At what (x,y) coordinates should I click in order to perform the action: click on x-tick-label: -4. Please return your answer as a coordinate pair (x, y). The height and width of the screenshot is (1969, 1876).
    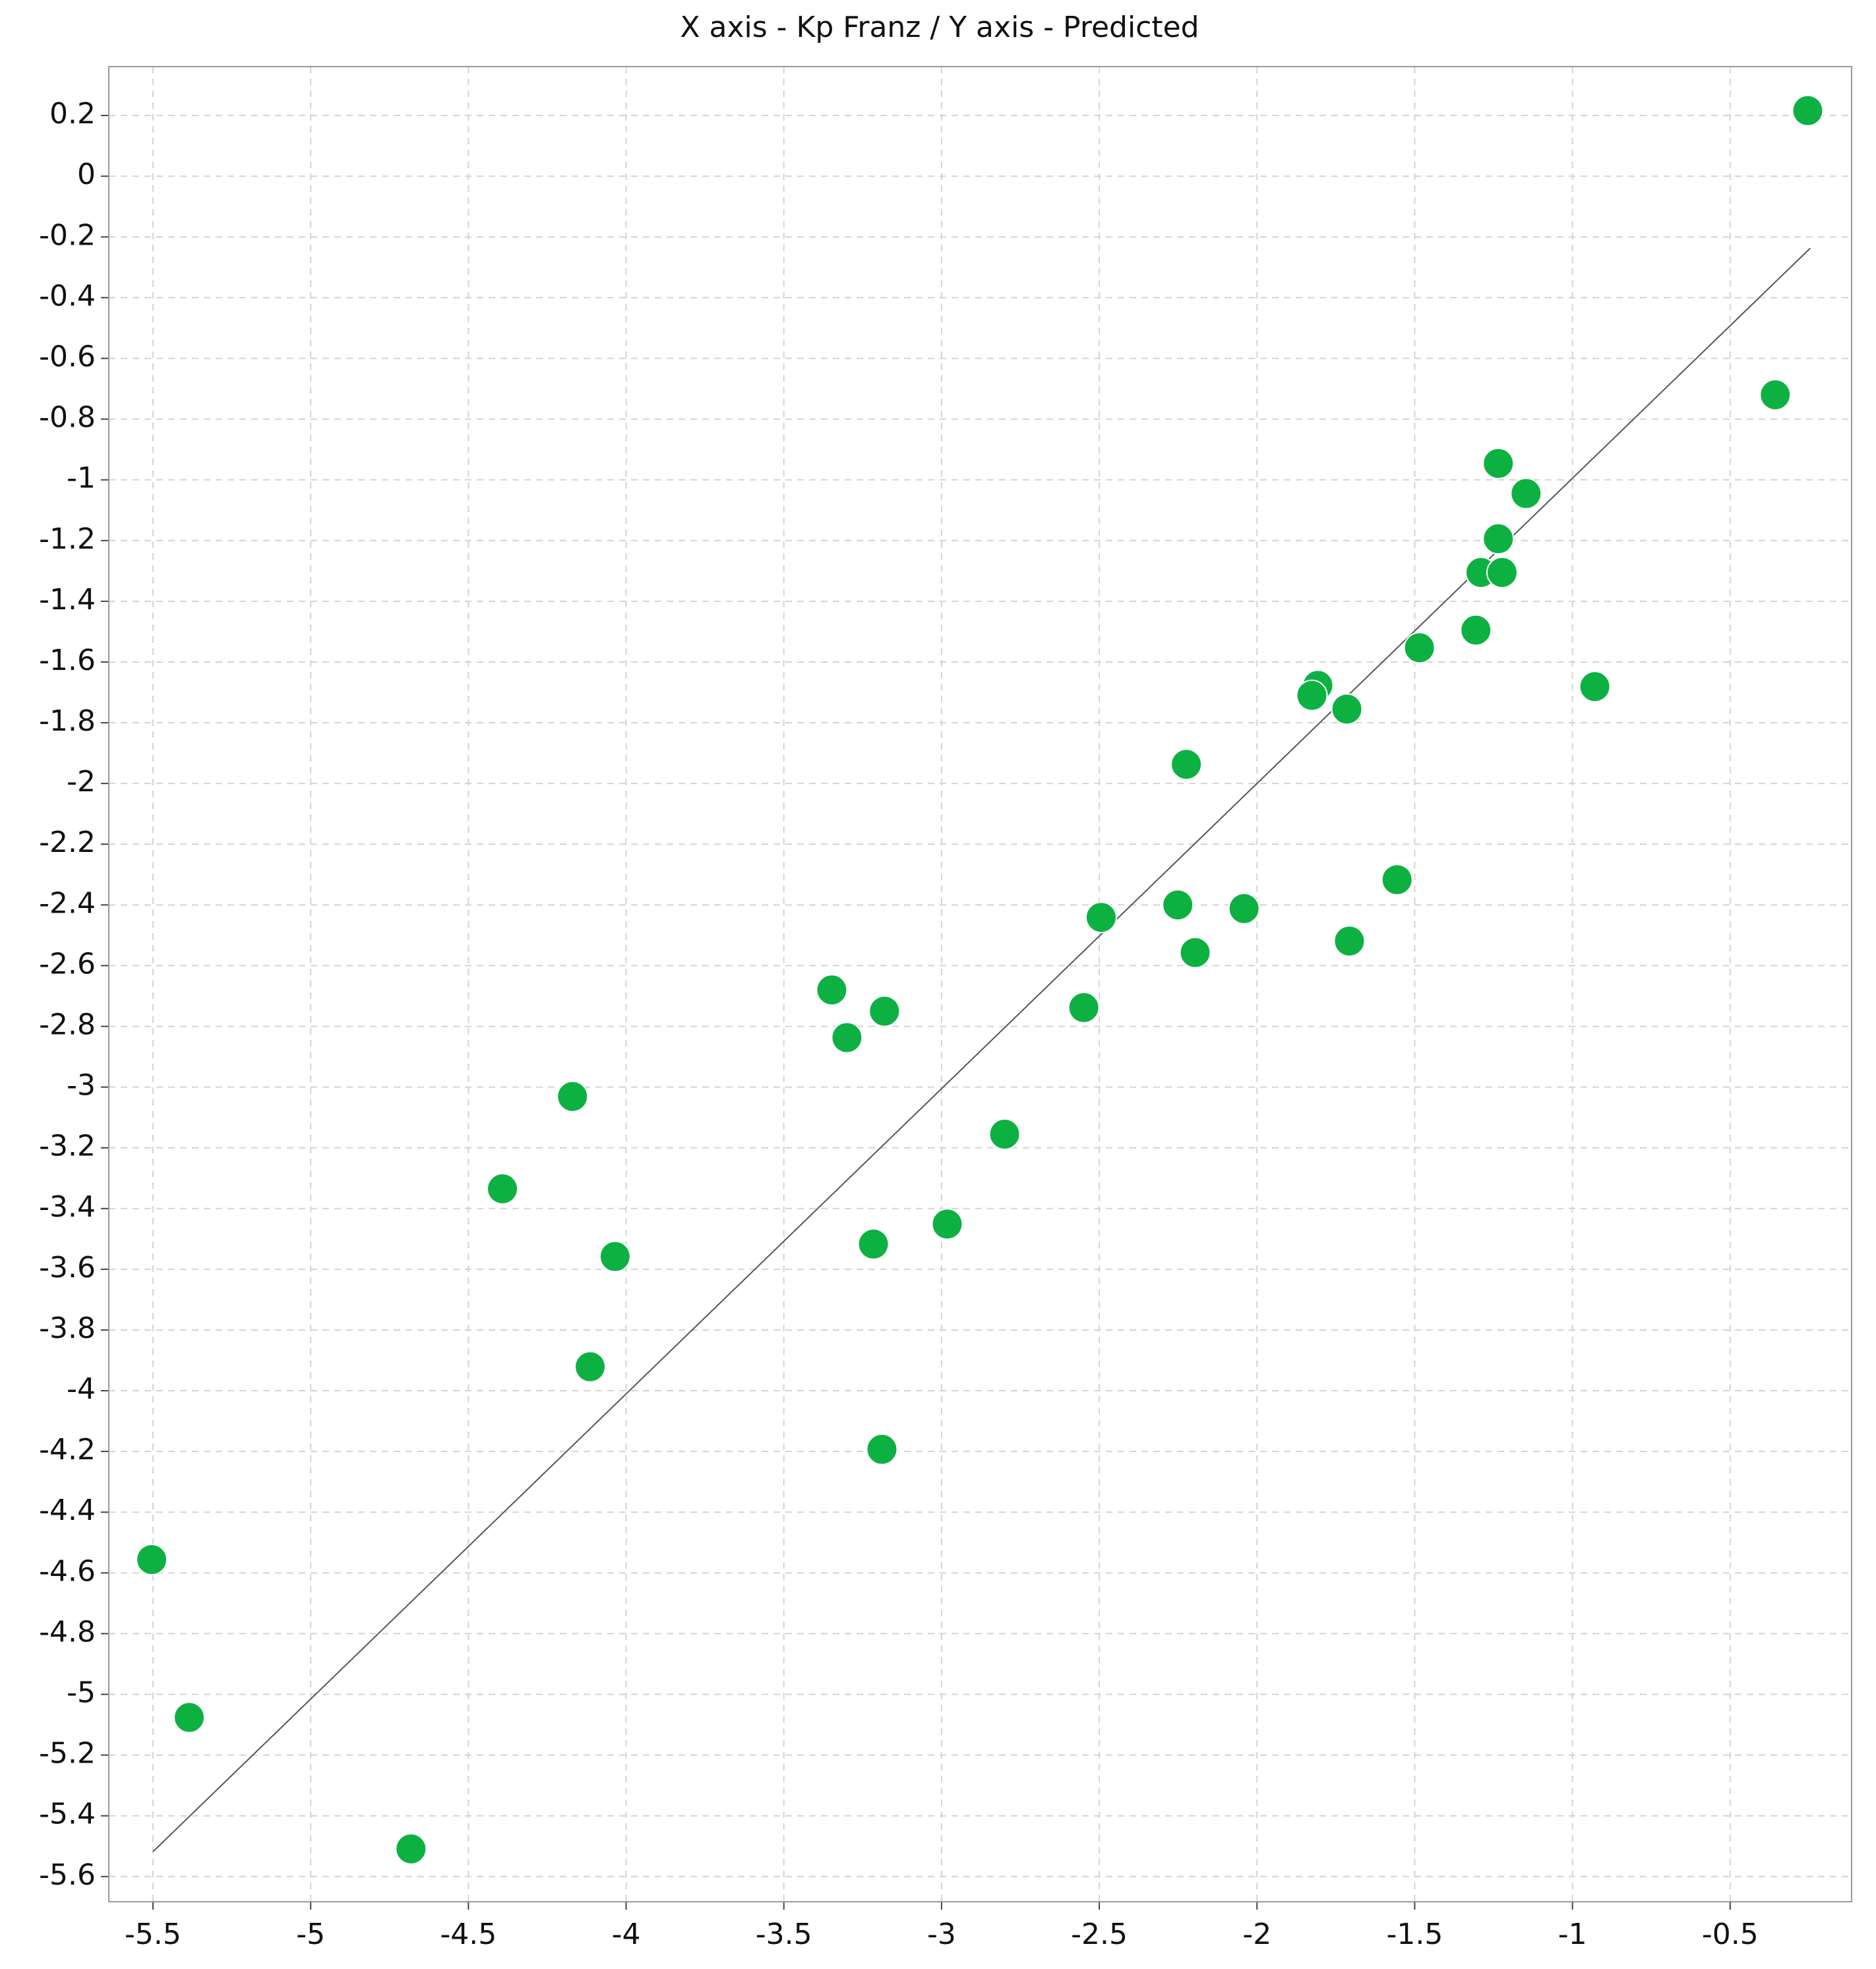
    Looking at the image, I should click on (626, 1935).